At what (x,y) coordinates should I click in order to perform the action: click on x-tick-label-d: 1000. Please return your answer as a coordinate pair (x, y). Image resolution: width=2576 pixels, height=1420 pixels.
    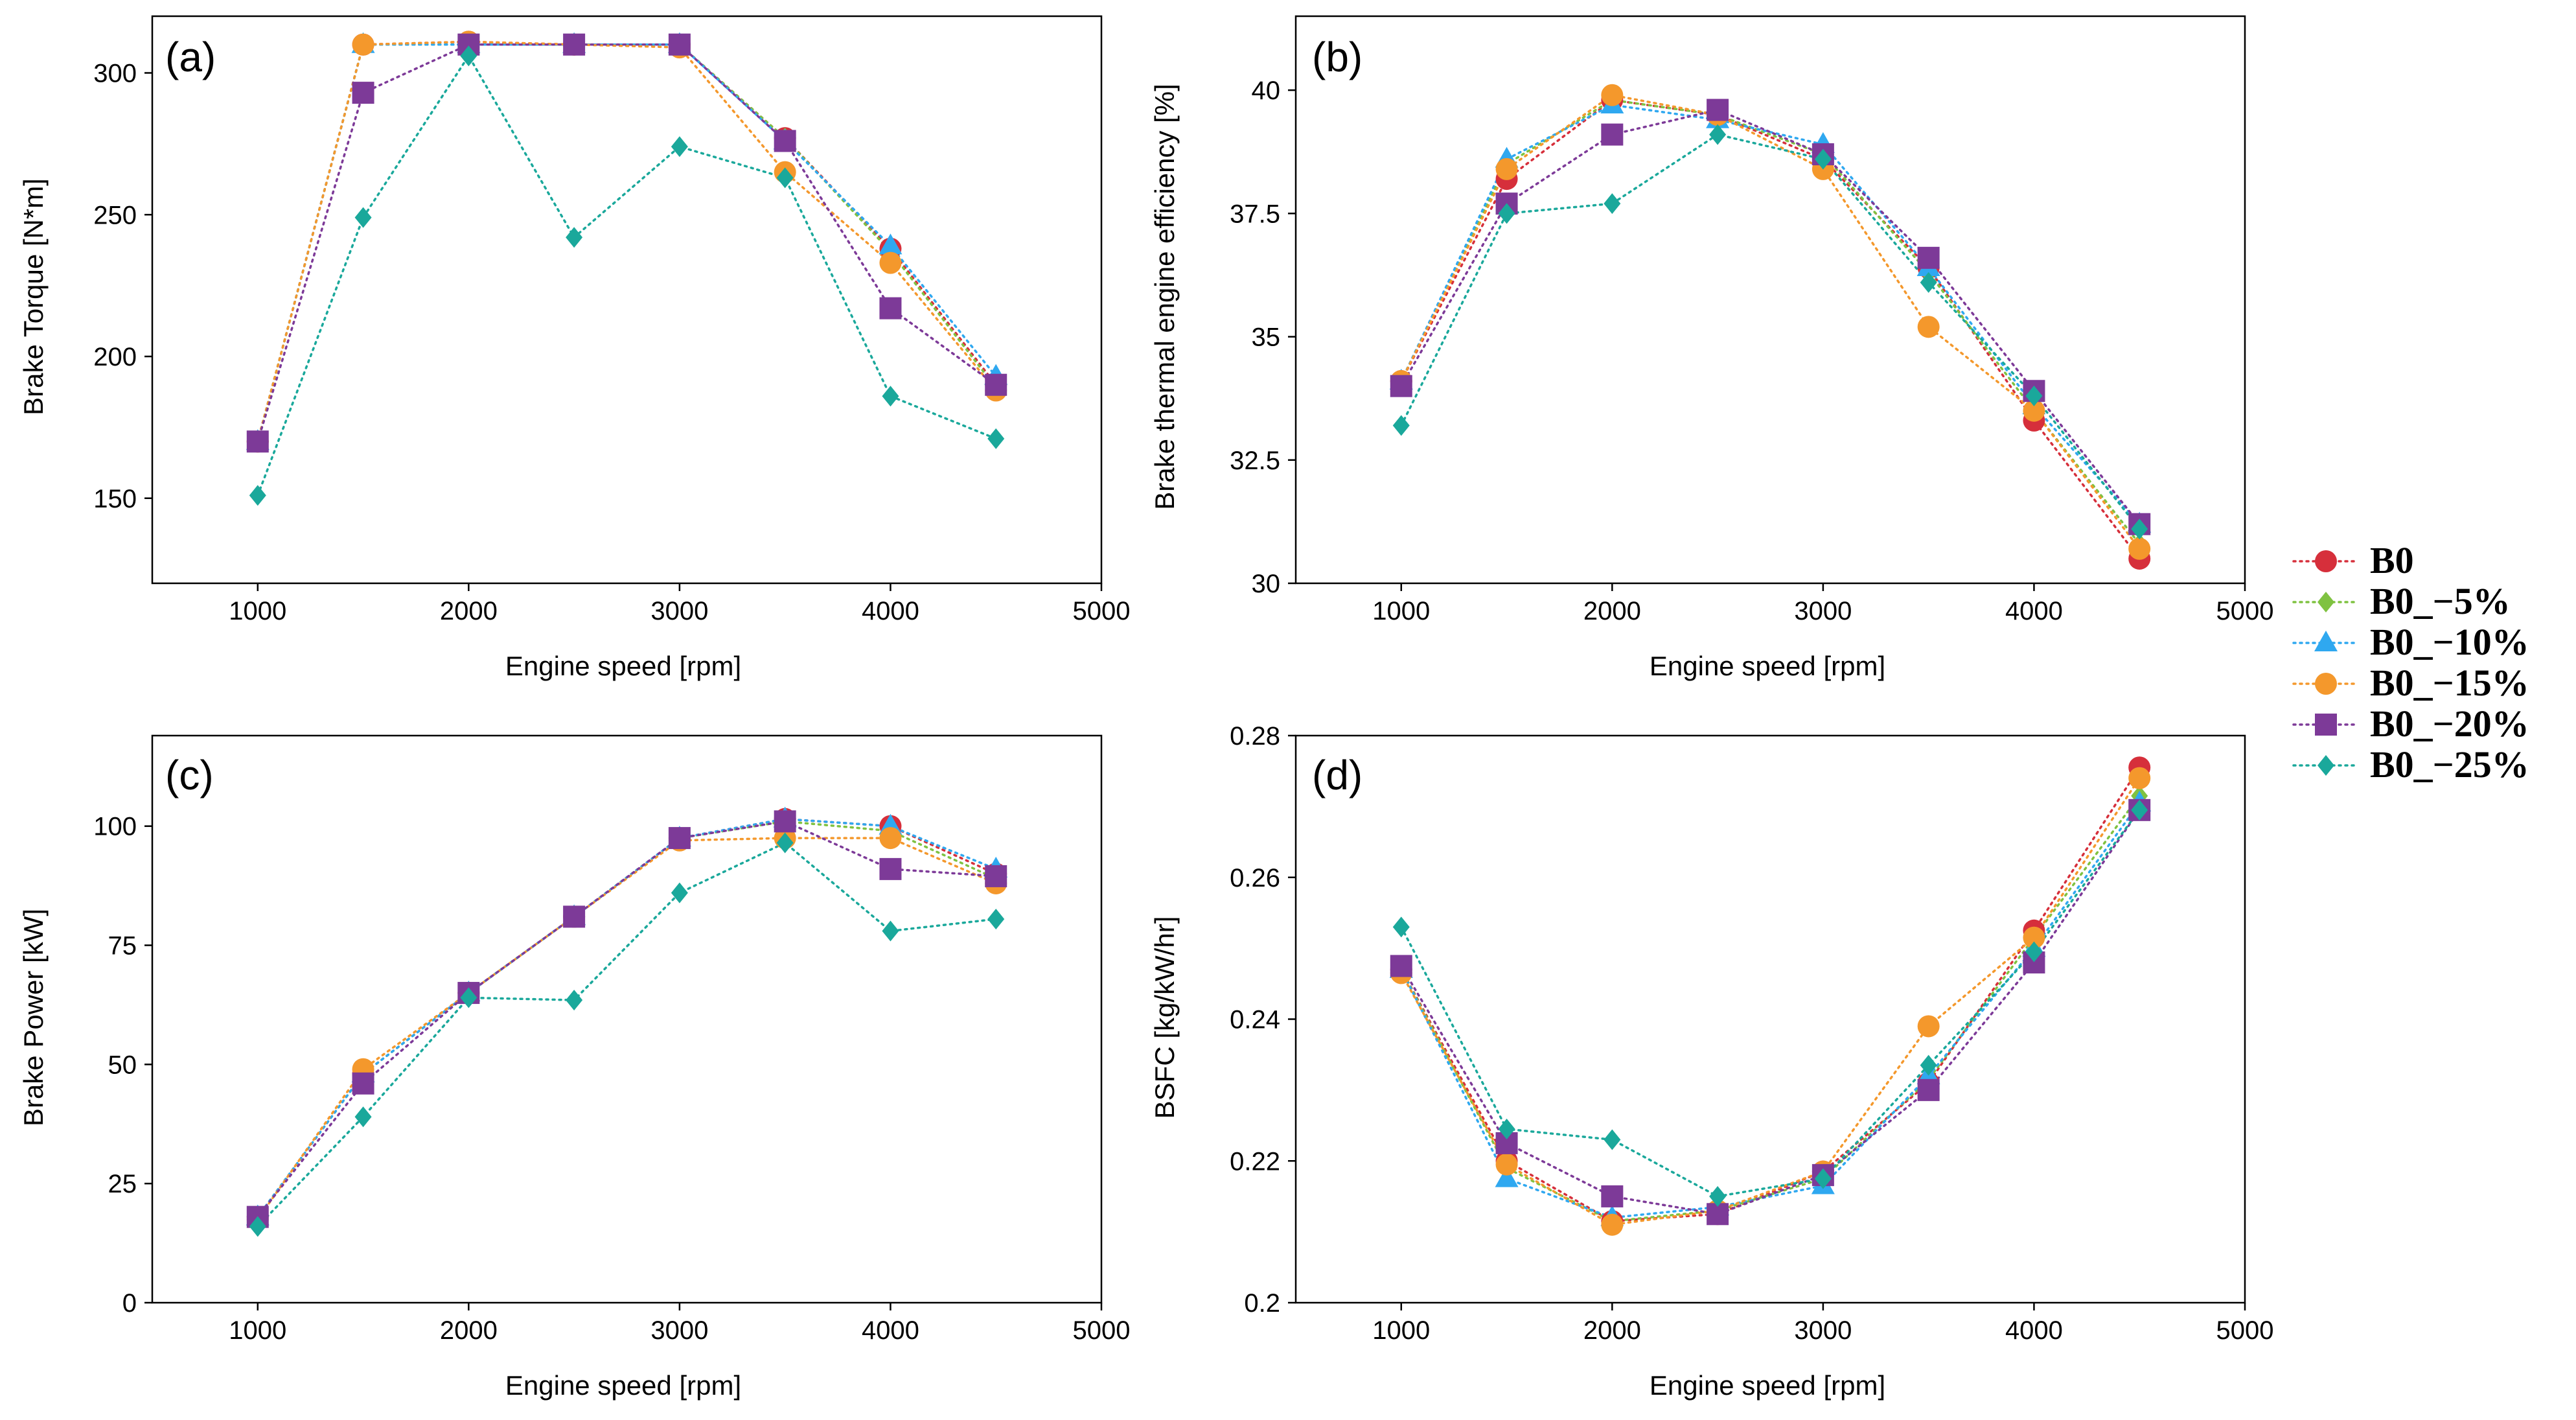
    Looking at the image, I should click on (1401, 1330).